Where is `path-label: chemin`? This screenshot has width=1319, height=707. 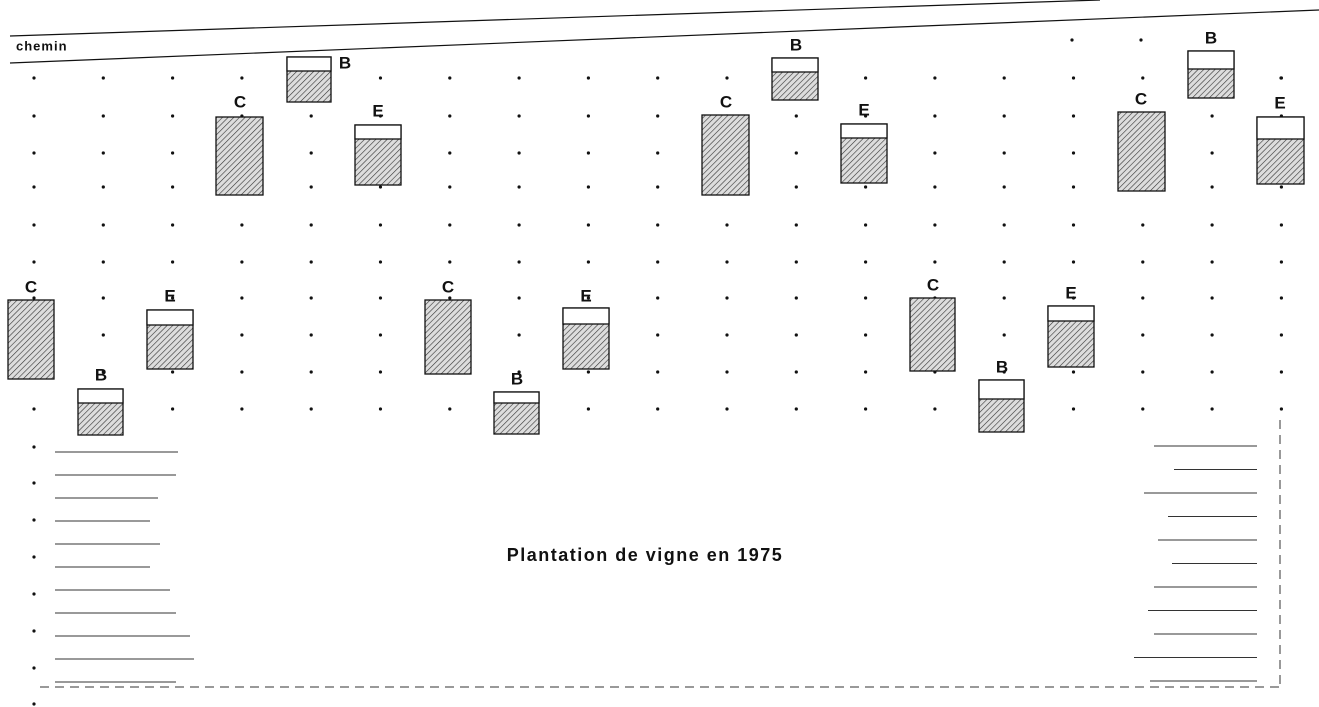 path-label: chemin is located at coordinates (42, 45).